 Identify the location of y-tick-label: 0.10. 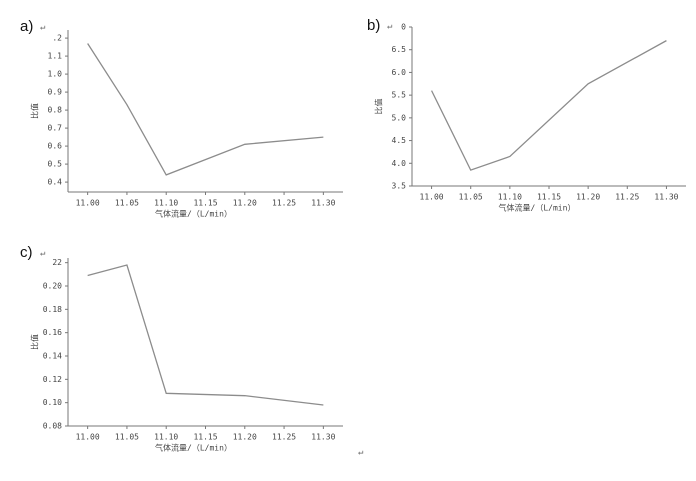
(52, 402).